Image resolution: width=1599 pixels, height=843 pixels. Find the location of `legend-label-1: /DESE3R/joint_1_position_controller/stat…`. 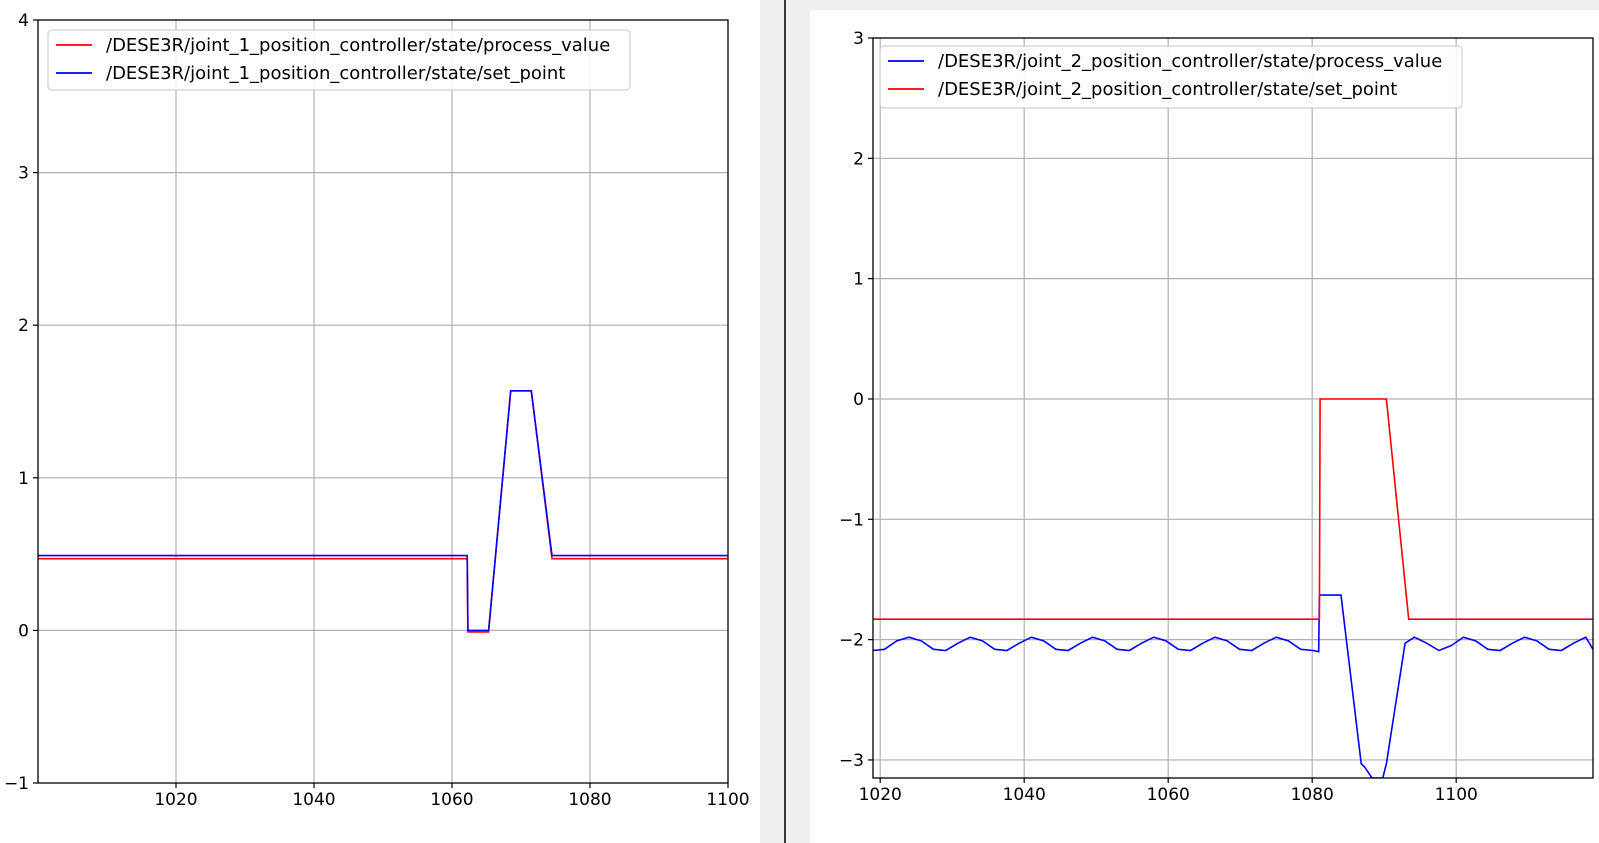

legend-label-1: /DESE3R/joint_1_position_controller/stat… is located at coordinates (358, 45).